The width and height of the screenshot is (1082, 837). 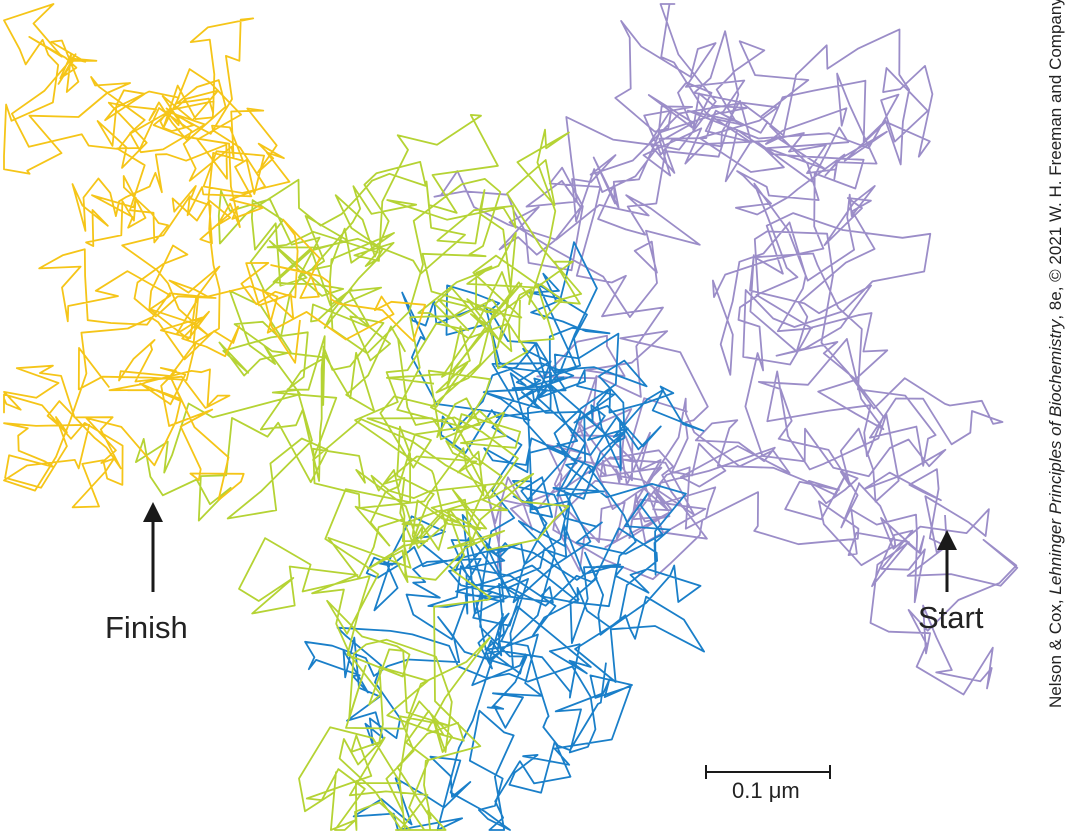 I want to click on finish-arrow, so click(x=153, y=547).